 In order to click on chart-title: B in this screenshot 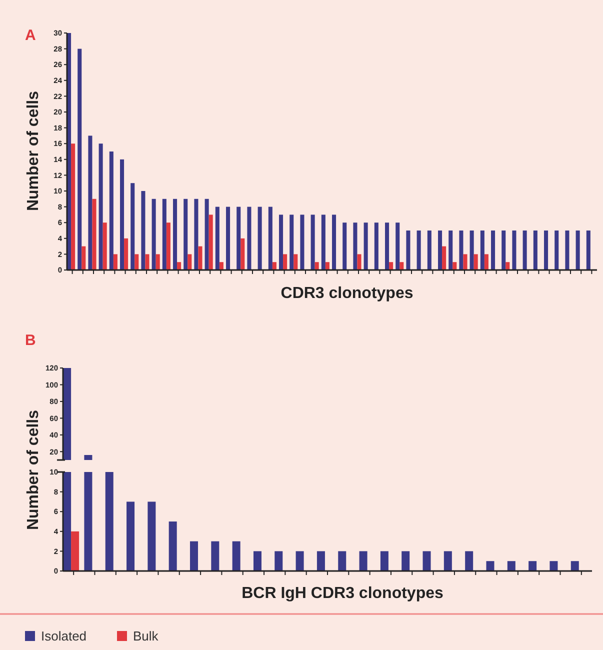, I will do `click(30, 340)`.